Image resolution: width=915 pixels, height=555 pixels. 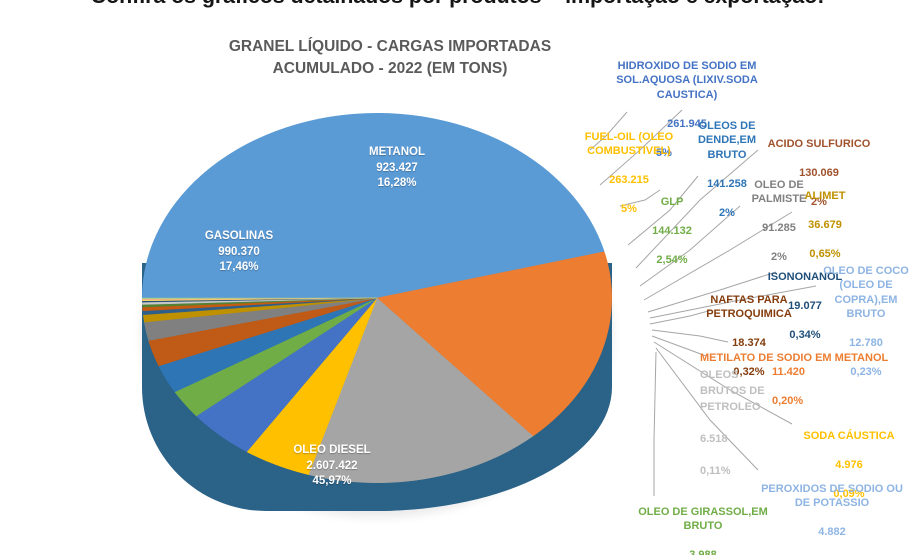 I want to click on callout-alimet-percent: 0,65%, so click(x=825, y=253).